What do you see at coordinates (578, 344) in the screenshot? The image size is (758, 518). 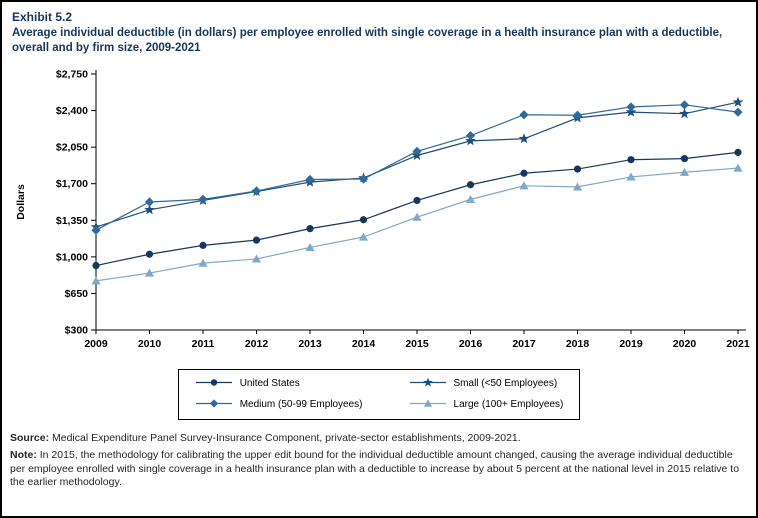 I see `svg-text: 2018` at bounding box center [578, 344].